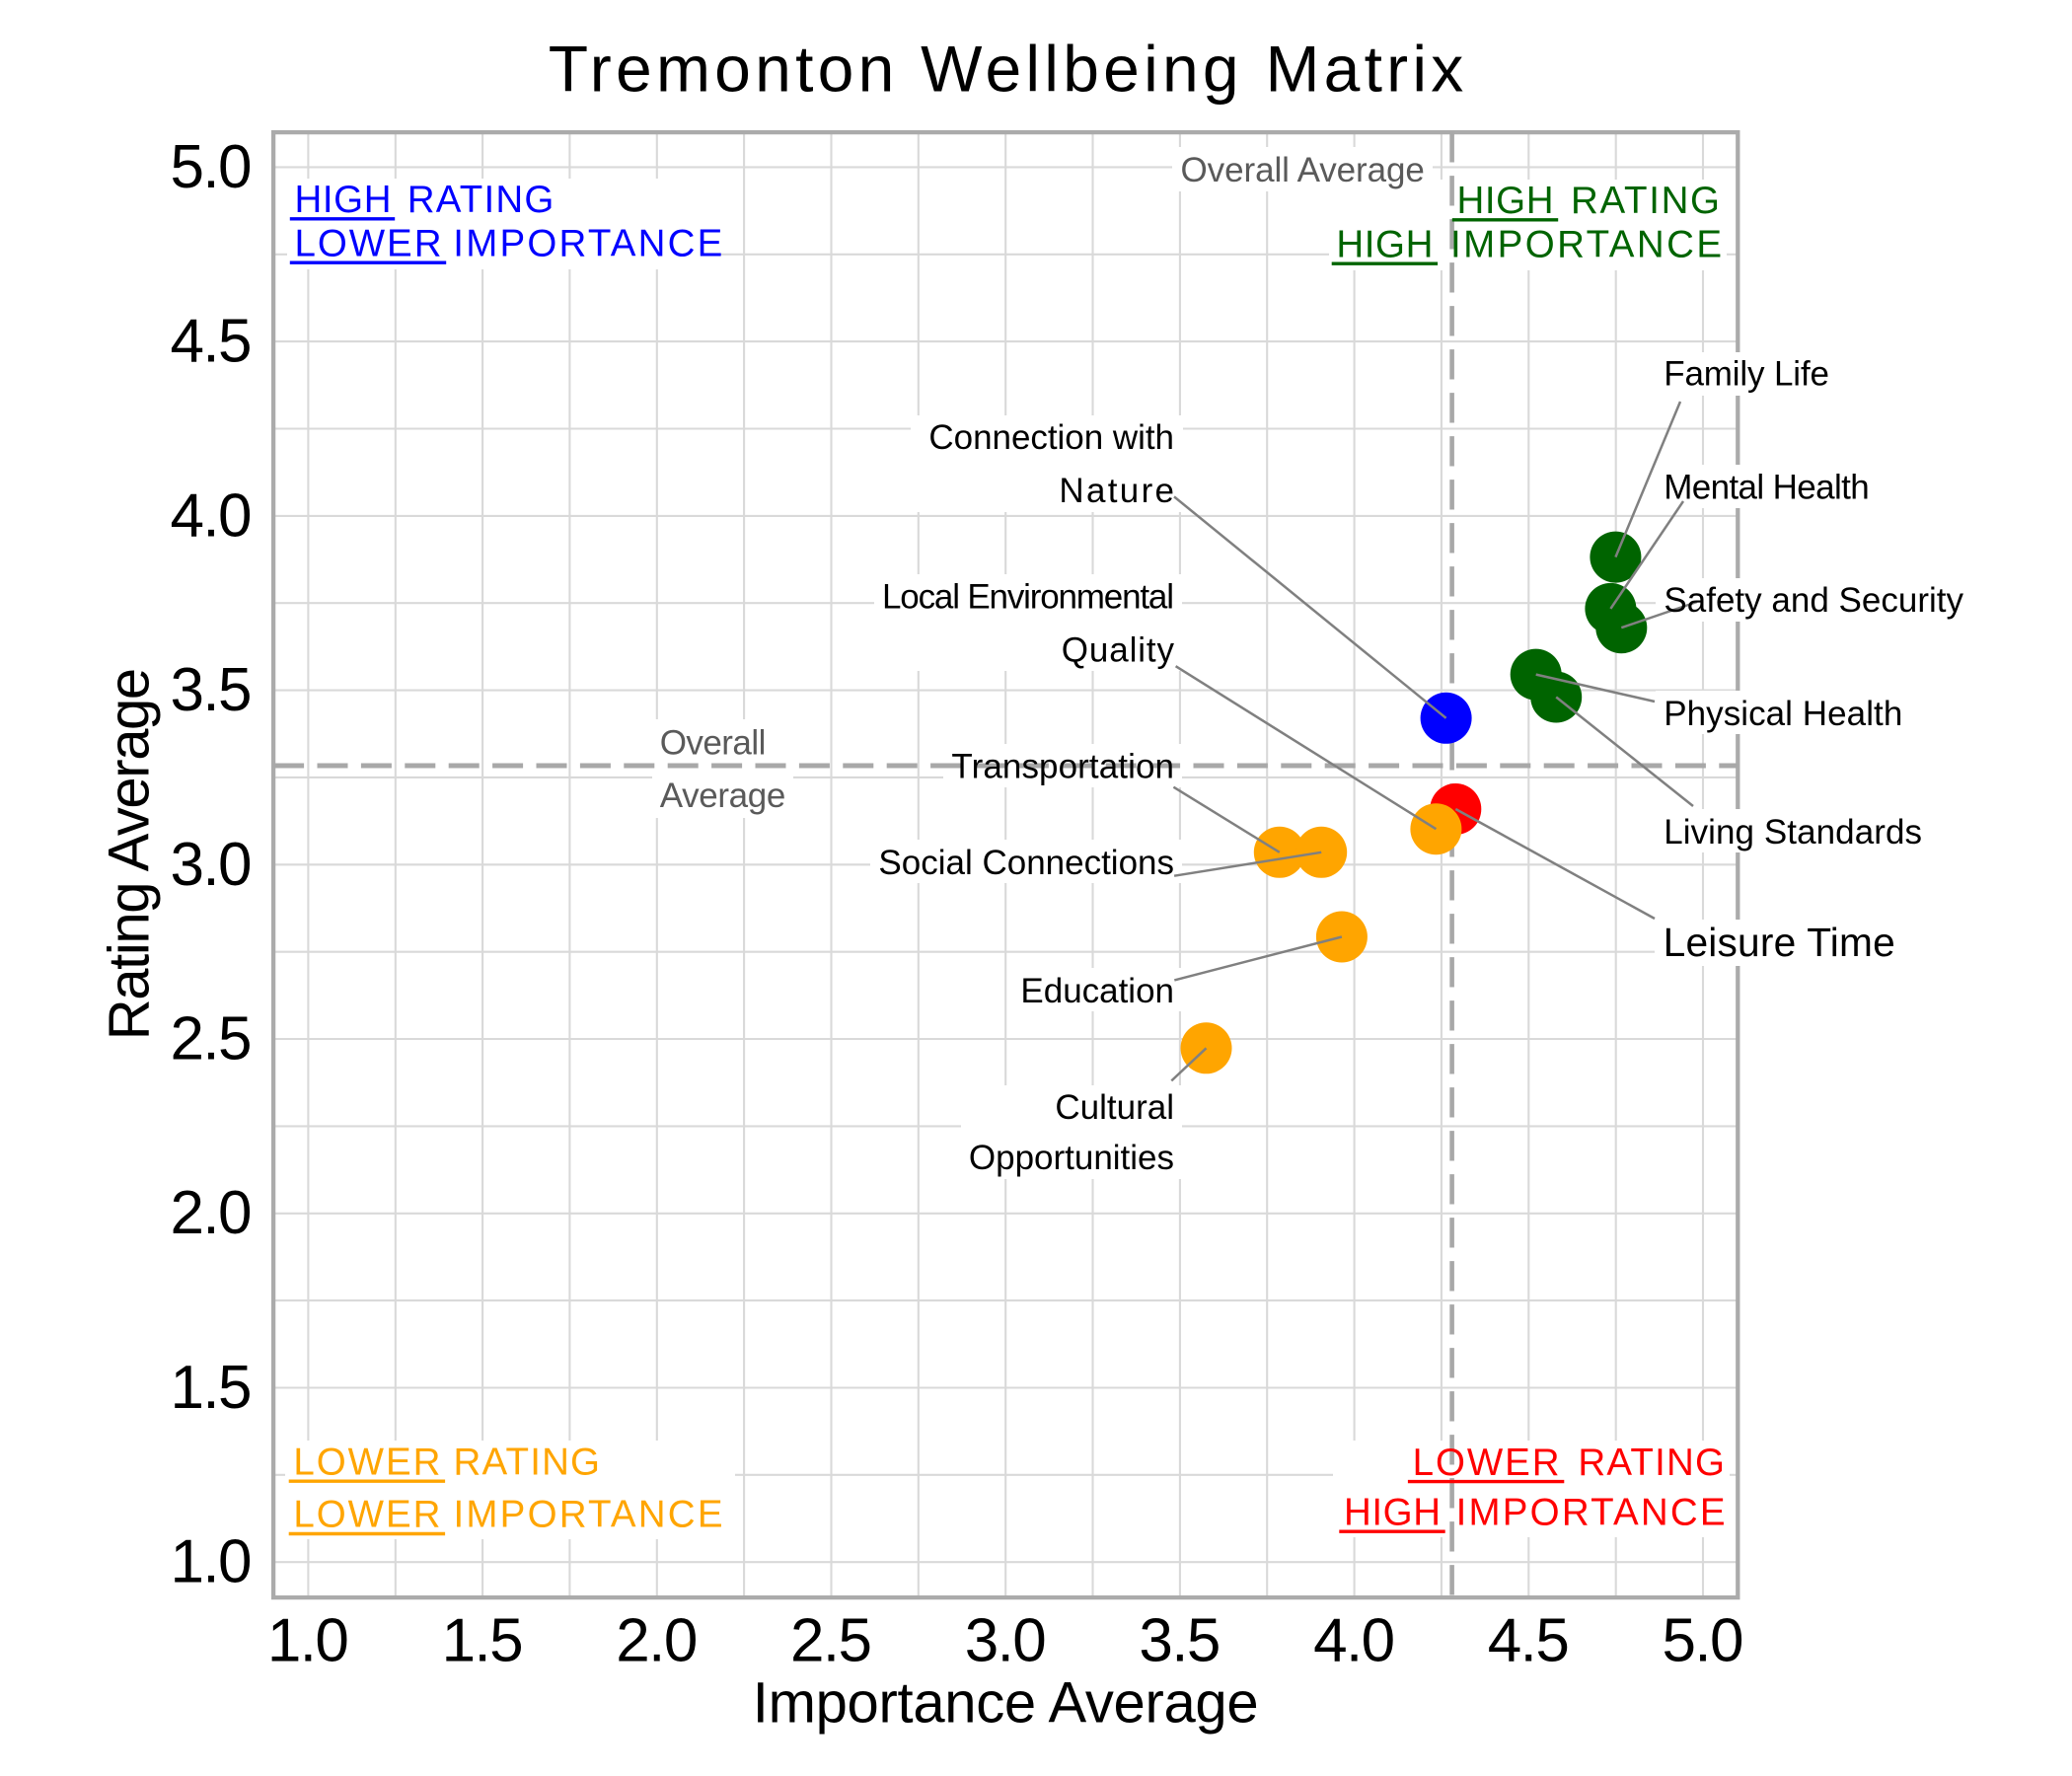 This screenshot has width=2072, height=1776. Describe the element at coordinates (1814, 600) in the screenshot. I see `svg-text: Safety and Security` at that location.